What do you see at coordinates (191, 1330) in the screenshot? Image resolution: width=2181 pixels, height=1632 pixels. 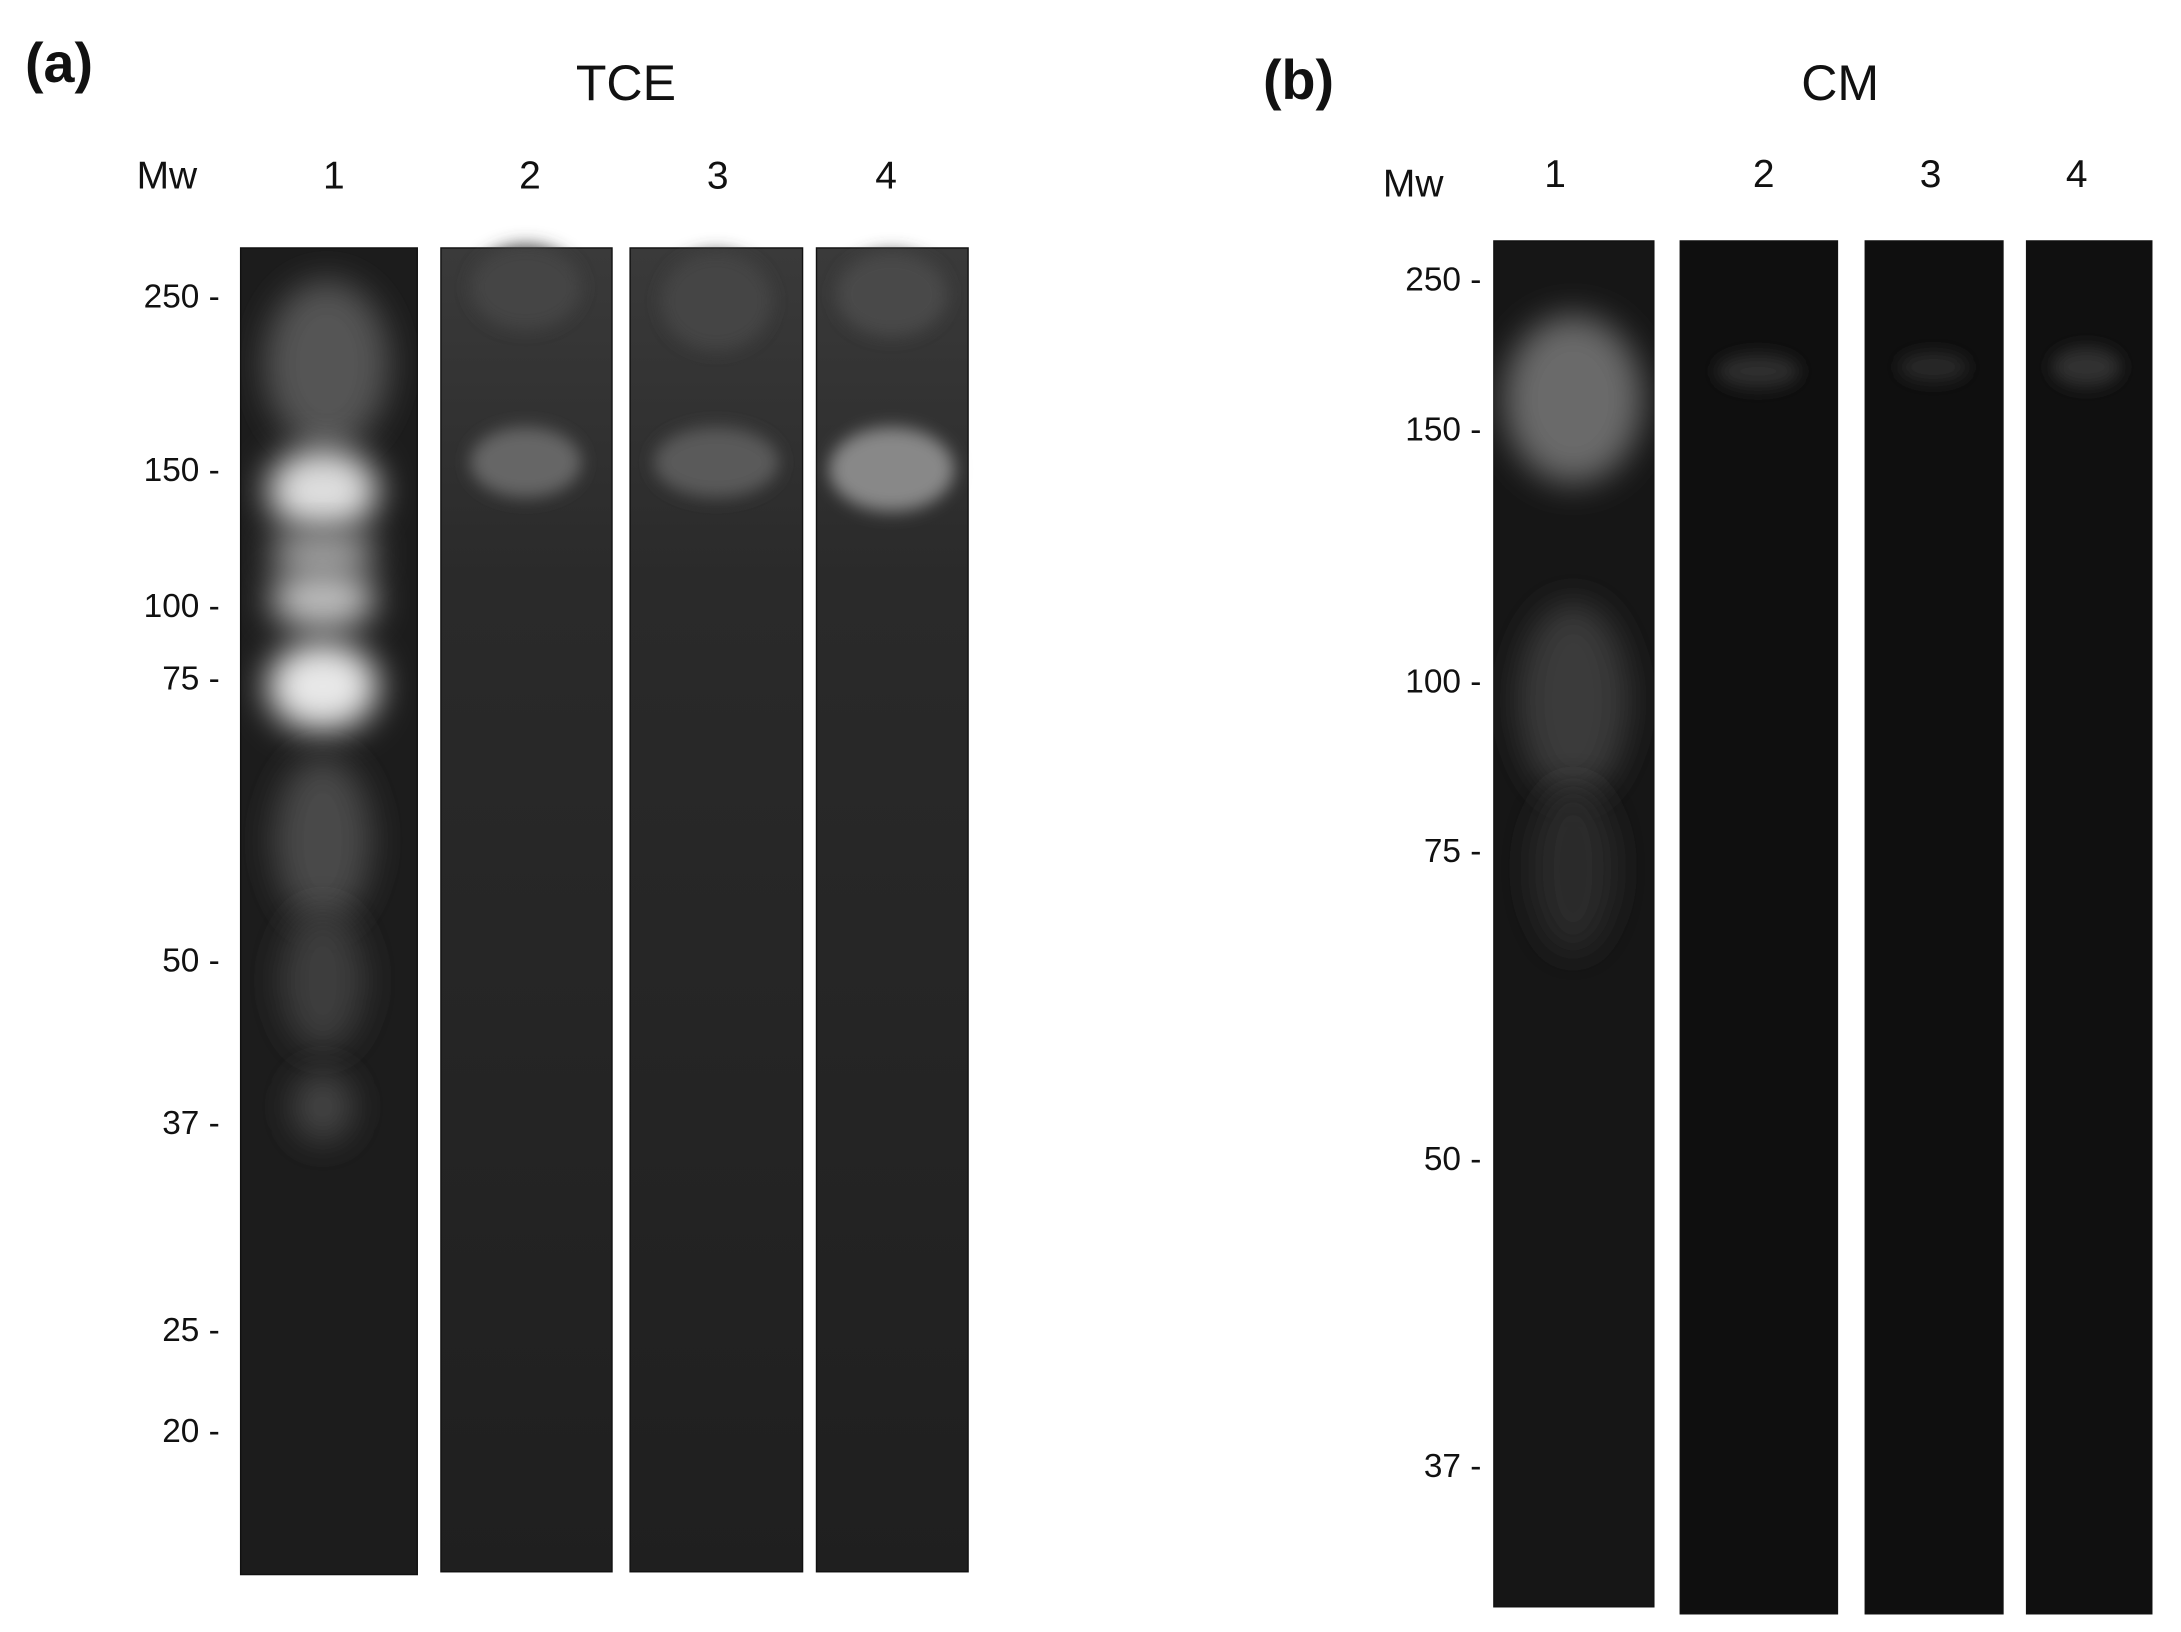 I see `marker-label: 25 -` at bounding box center [191, 1330].